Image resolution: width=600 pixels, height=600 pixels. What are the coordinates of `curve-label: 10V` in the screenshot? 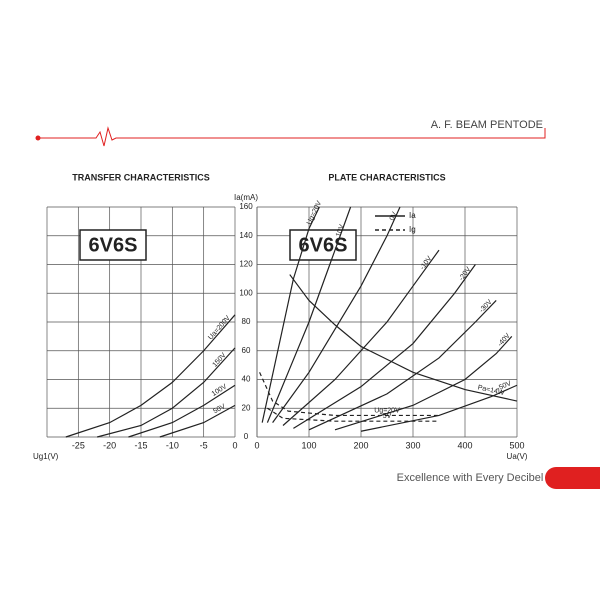 It's located at (340, 231).